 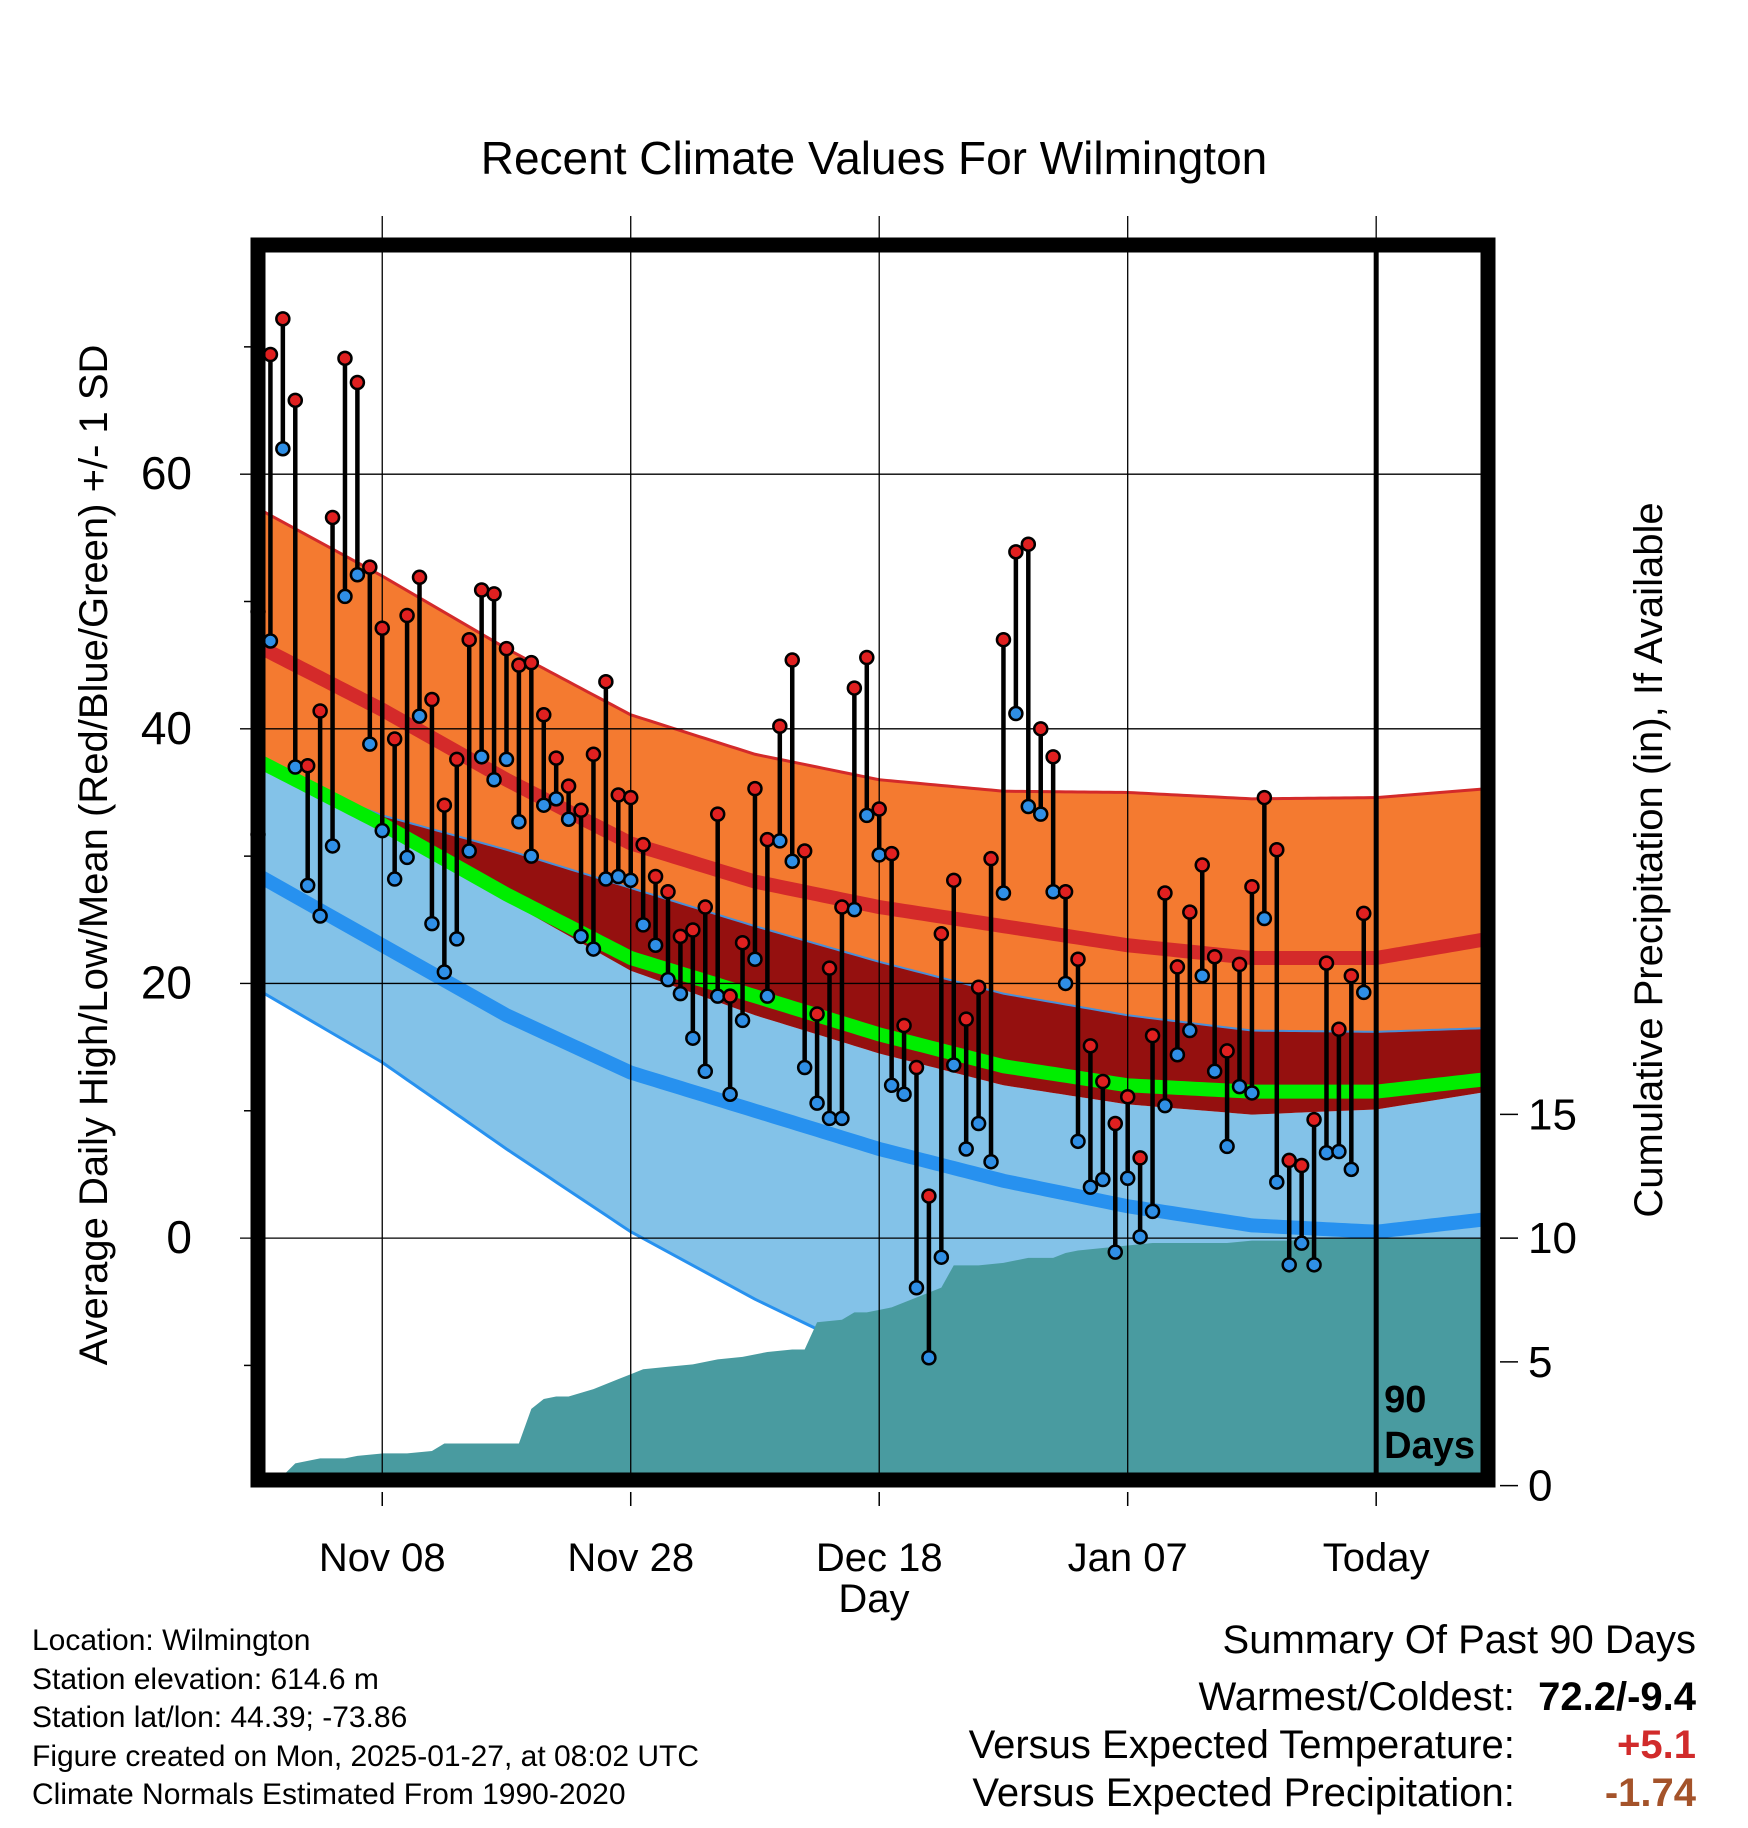 What do you see at coordinates (1243, 1793) in the screenshot?
I see `precip-deviation-label: Versus Expected Precipitation:` at bounding box center [1243, 1793].